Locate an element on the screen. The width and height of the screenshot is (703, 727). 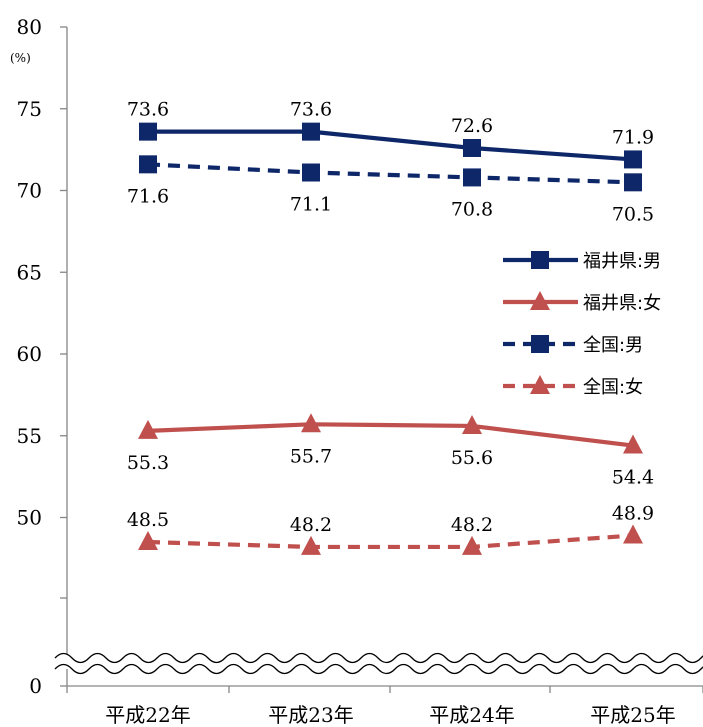
y-tick-label: 0 is located at coordinates (35, 686).